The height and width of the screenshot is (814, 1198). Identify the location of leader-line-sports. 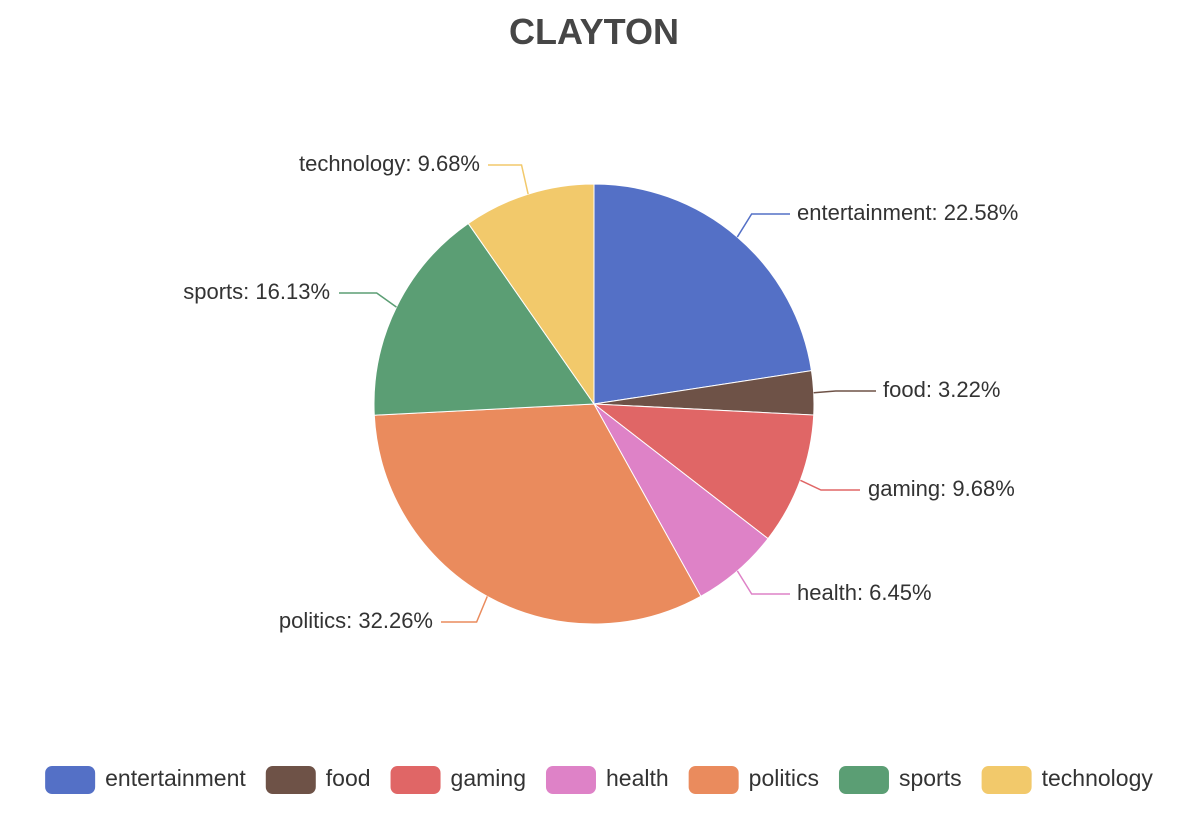
(368, 300).